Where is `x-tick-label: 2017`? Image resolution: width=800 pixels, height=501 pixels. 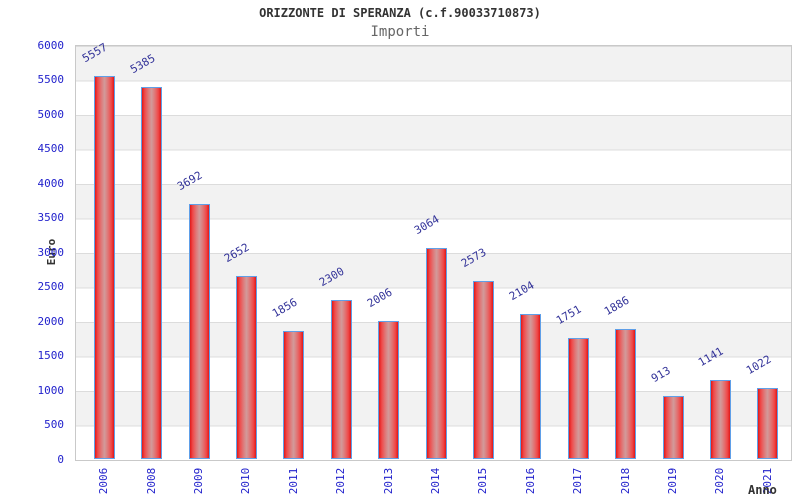 x-tick-label: 2017 is located at coordinates (578, 481).